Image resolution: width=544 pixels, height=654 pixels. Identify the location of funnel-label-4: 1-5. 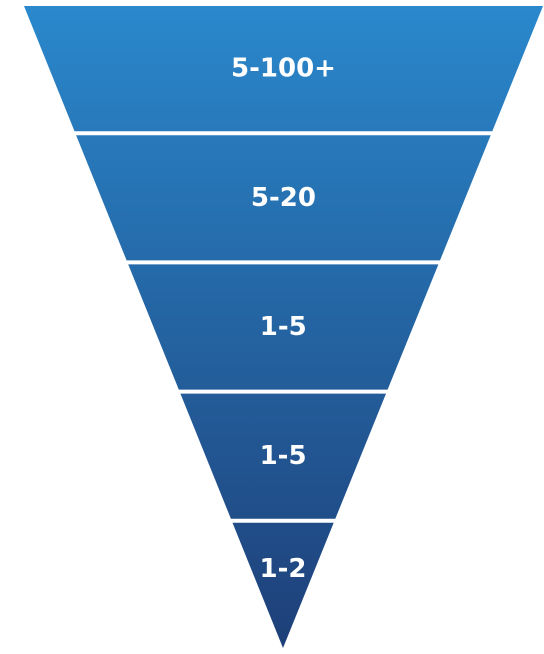
(283, 456).